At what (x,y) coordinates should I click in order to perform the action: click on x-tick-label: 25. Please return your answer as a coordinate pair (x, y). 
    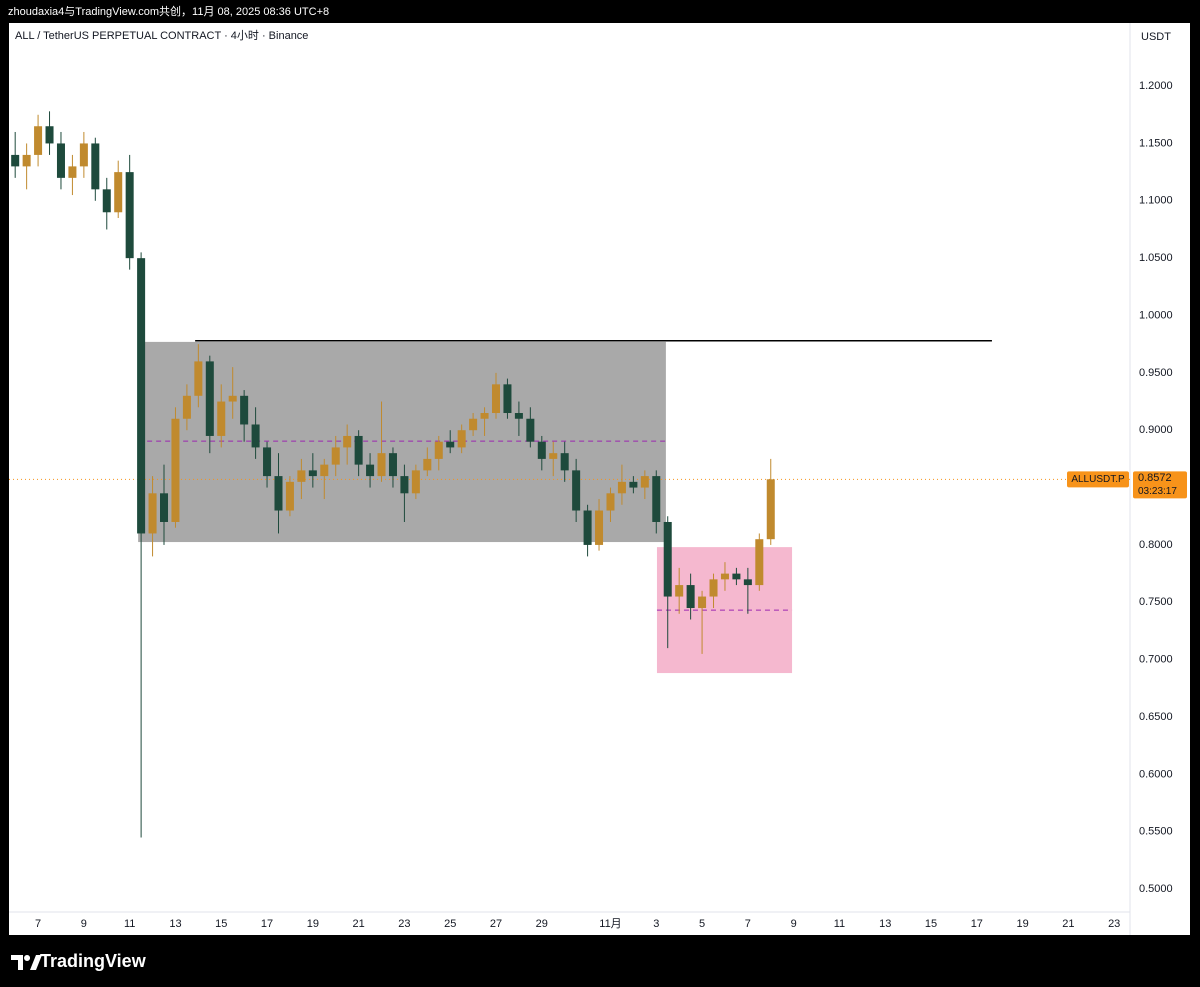
    Looking at the image, I should click on (450, 924).